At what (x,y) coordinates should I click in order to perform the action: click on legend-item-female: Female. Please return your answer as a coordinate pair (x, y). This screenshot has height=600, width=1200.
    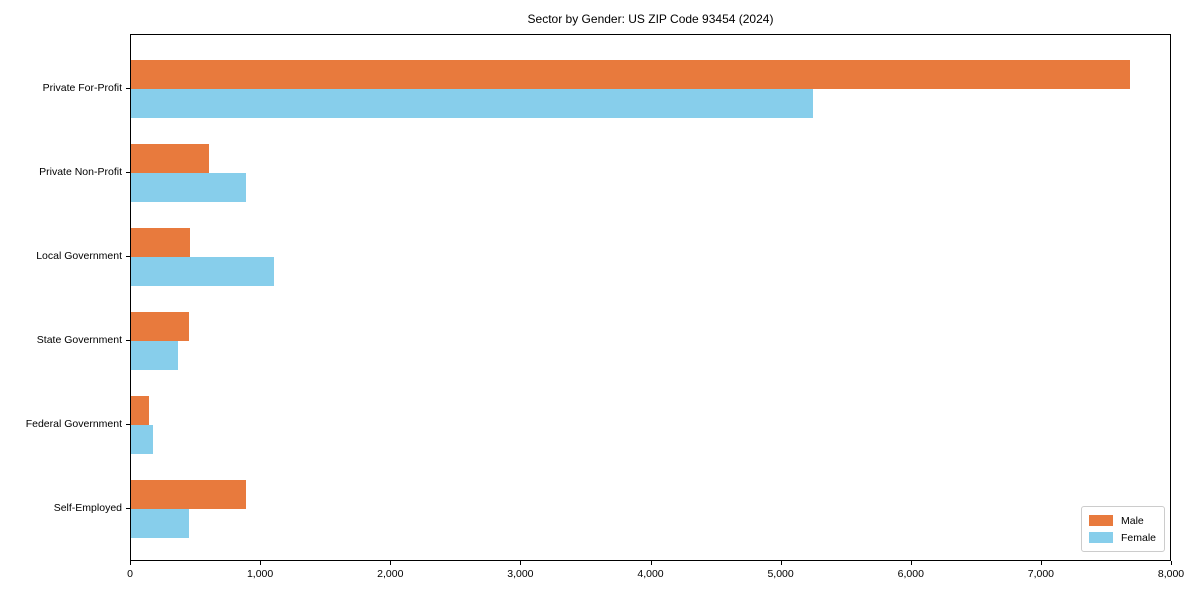
    Looking at the image, I should click on (1122, 537).